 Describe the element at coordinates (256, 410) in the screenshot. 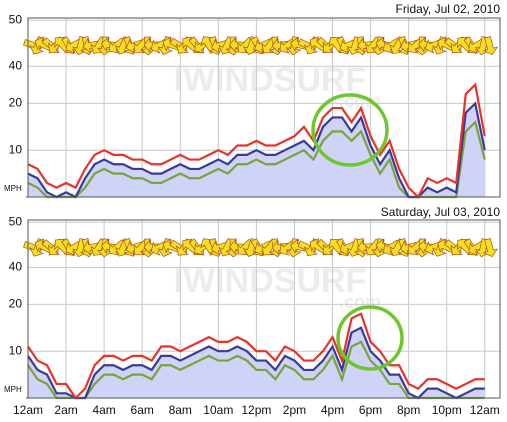

I see `x-tick-label: 12pm` at that location.